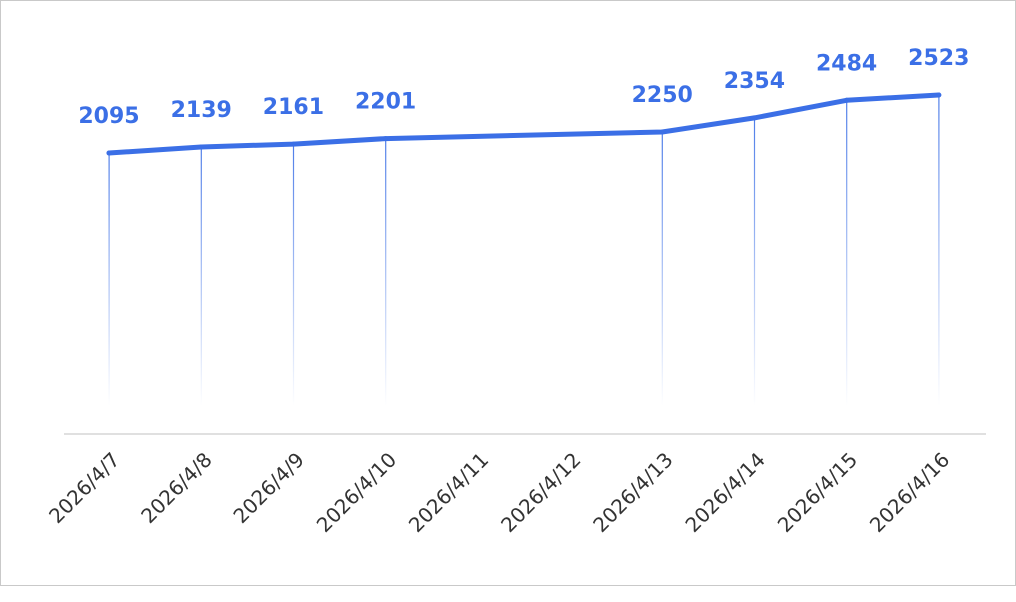  What do you see at coordinates (632, 492) in the screenshot?
I see `x-tick-label: 2026/4/13` at bounding box center [632, 492].